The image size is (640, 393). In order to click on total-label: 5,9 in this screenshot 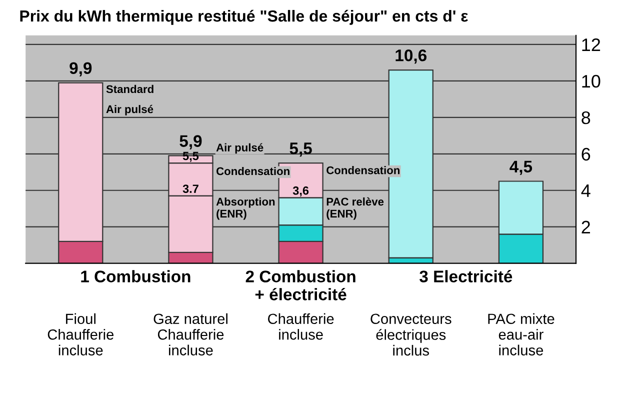, I will do `click(191, 142)`.